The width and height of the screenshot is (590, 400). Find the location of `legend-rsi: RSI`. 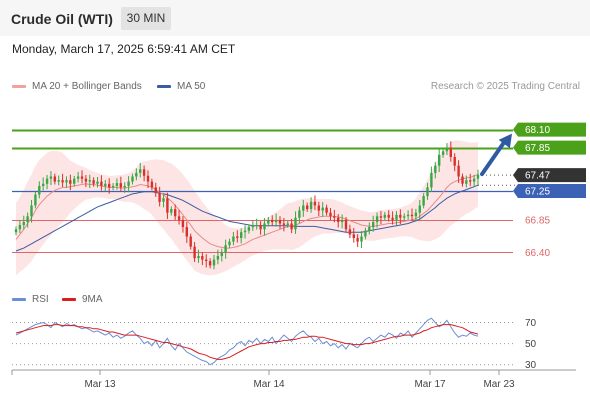

legend-rsi: RSI is located at coordinates (30, 299).